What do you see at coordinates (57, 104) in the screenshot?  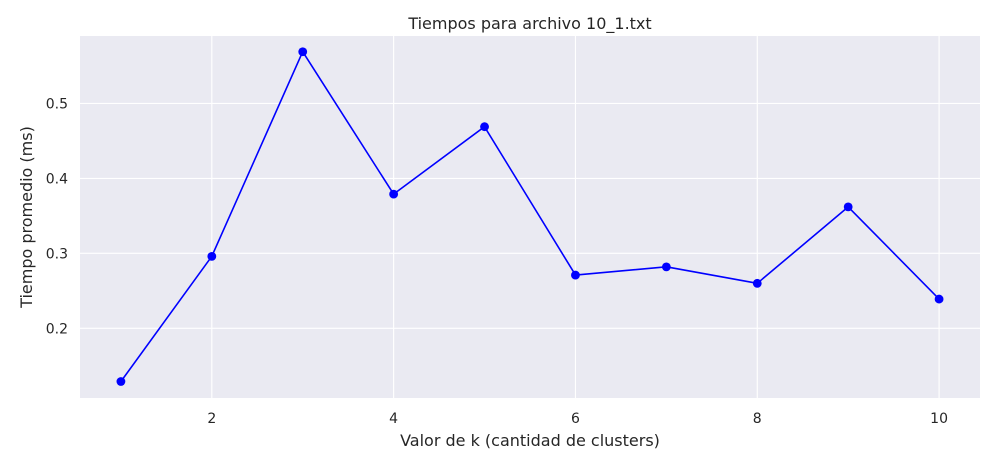 I see `y-tick-label: 0.5` at bounding box center [57, 104].